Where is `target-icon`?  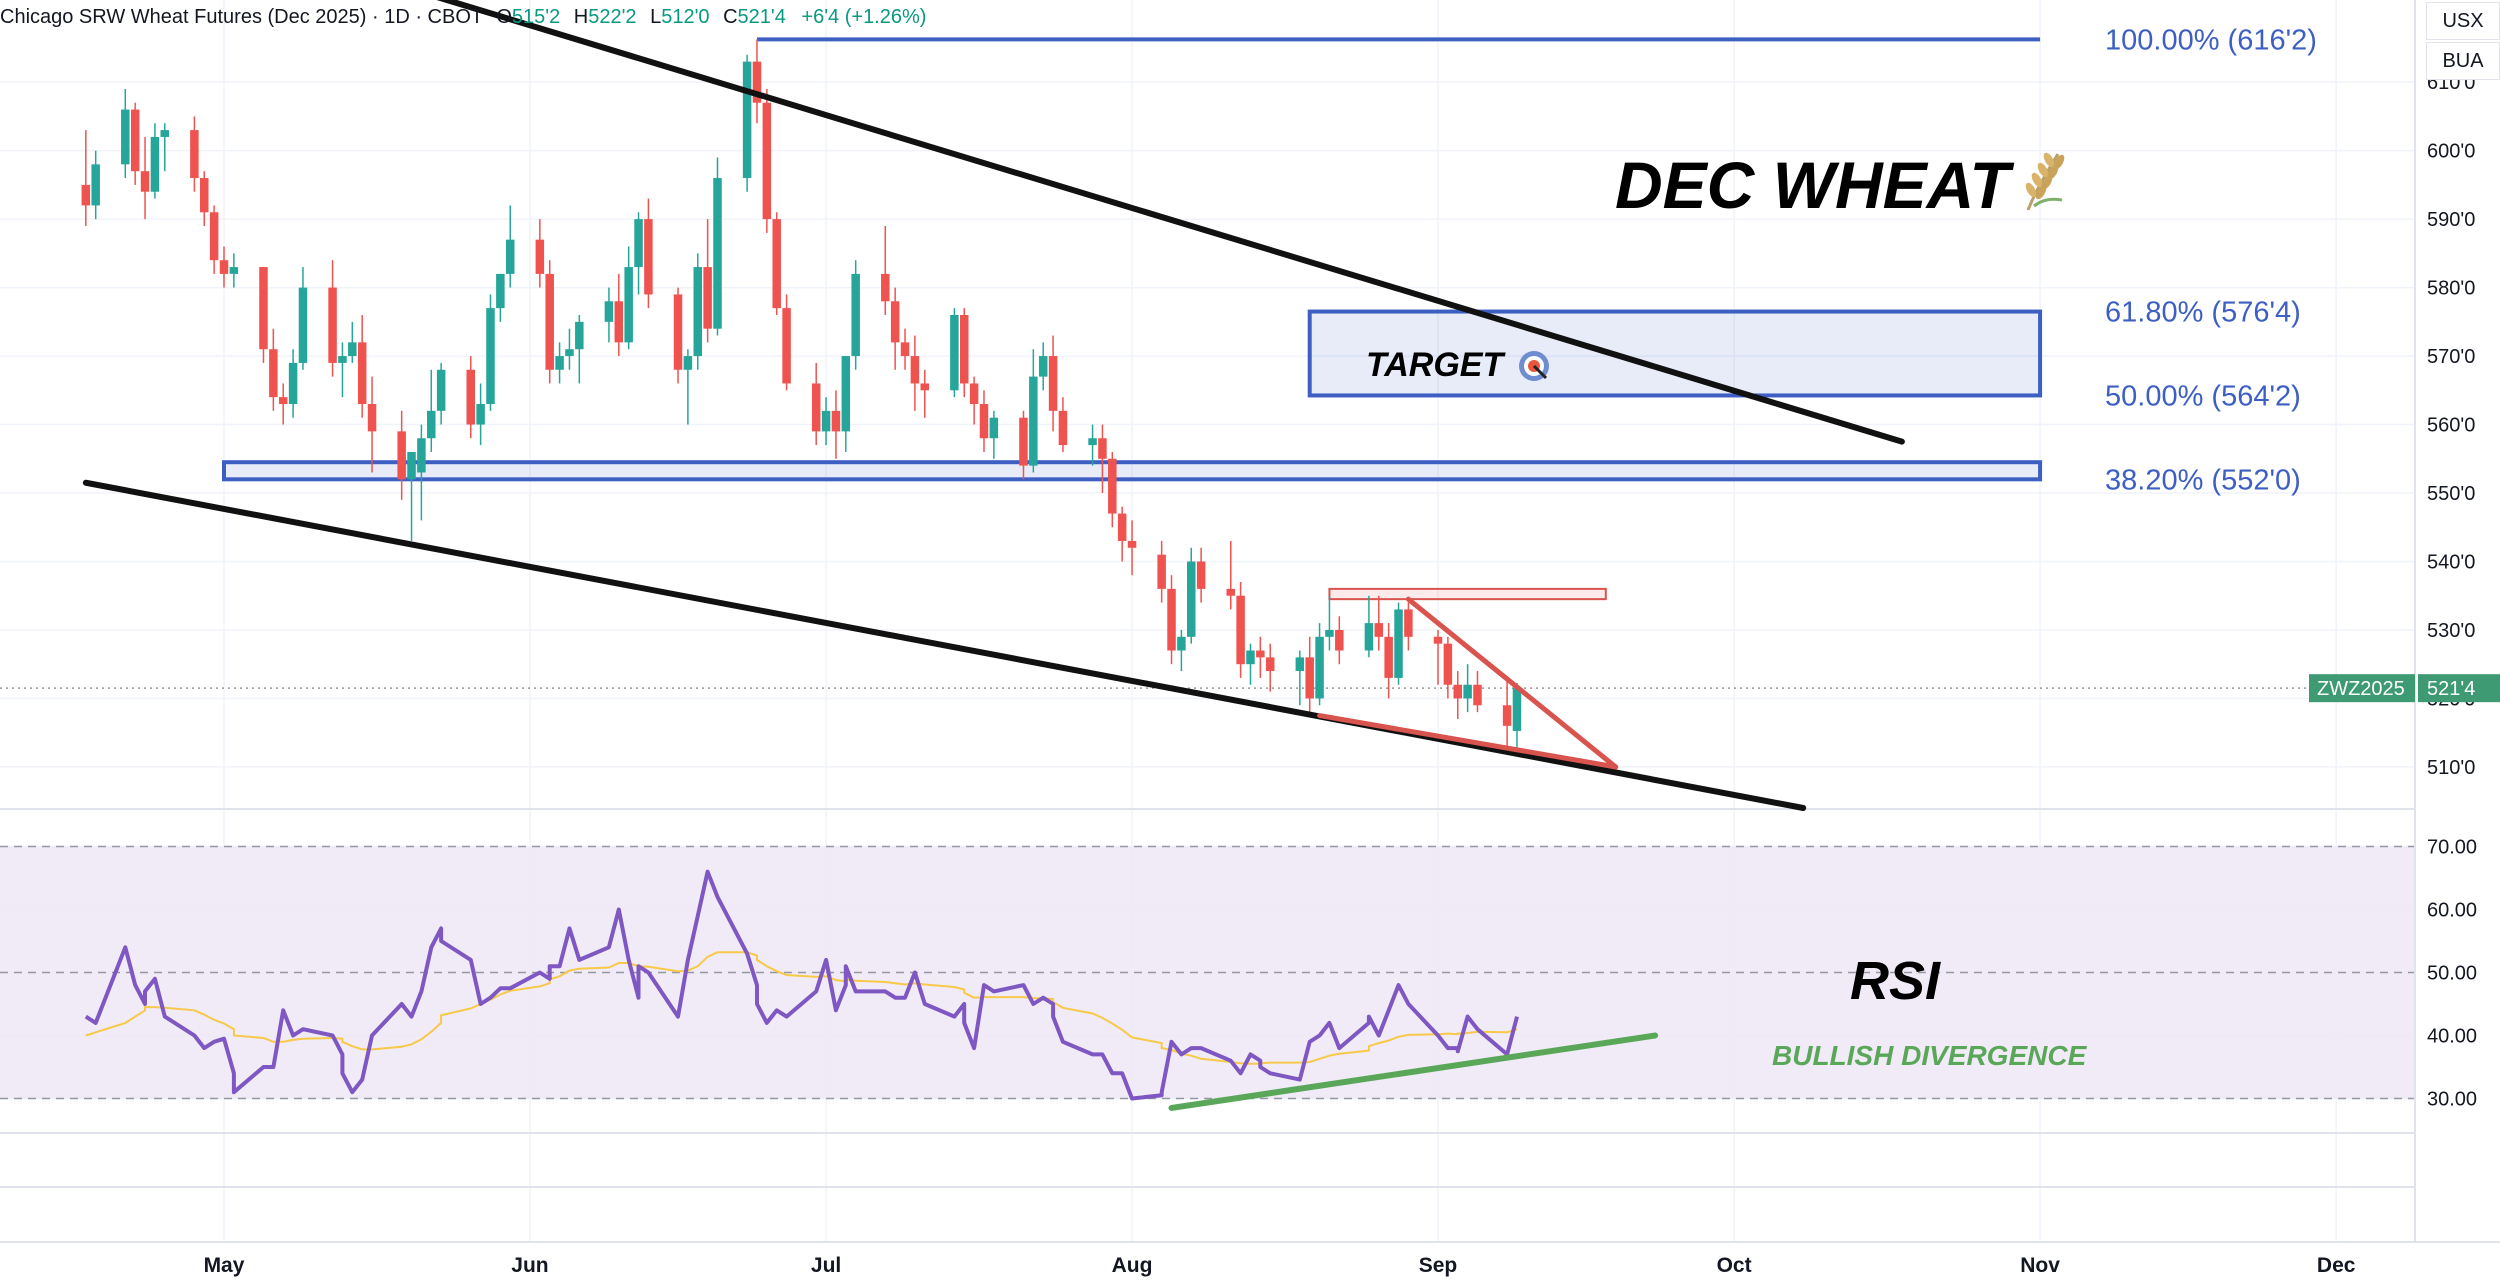 target-icon is located at coordinates (1534, 366).